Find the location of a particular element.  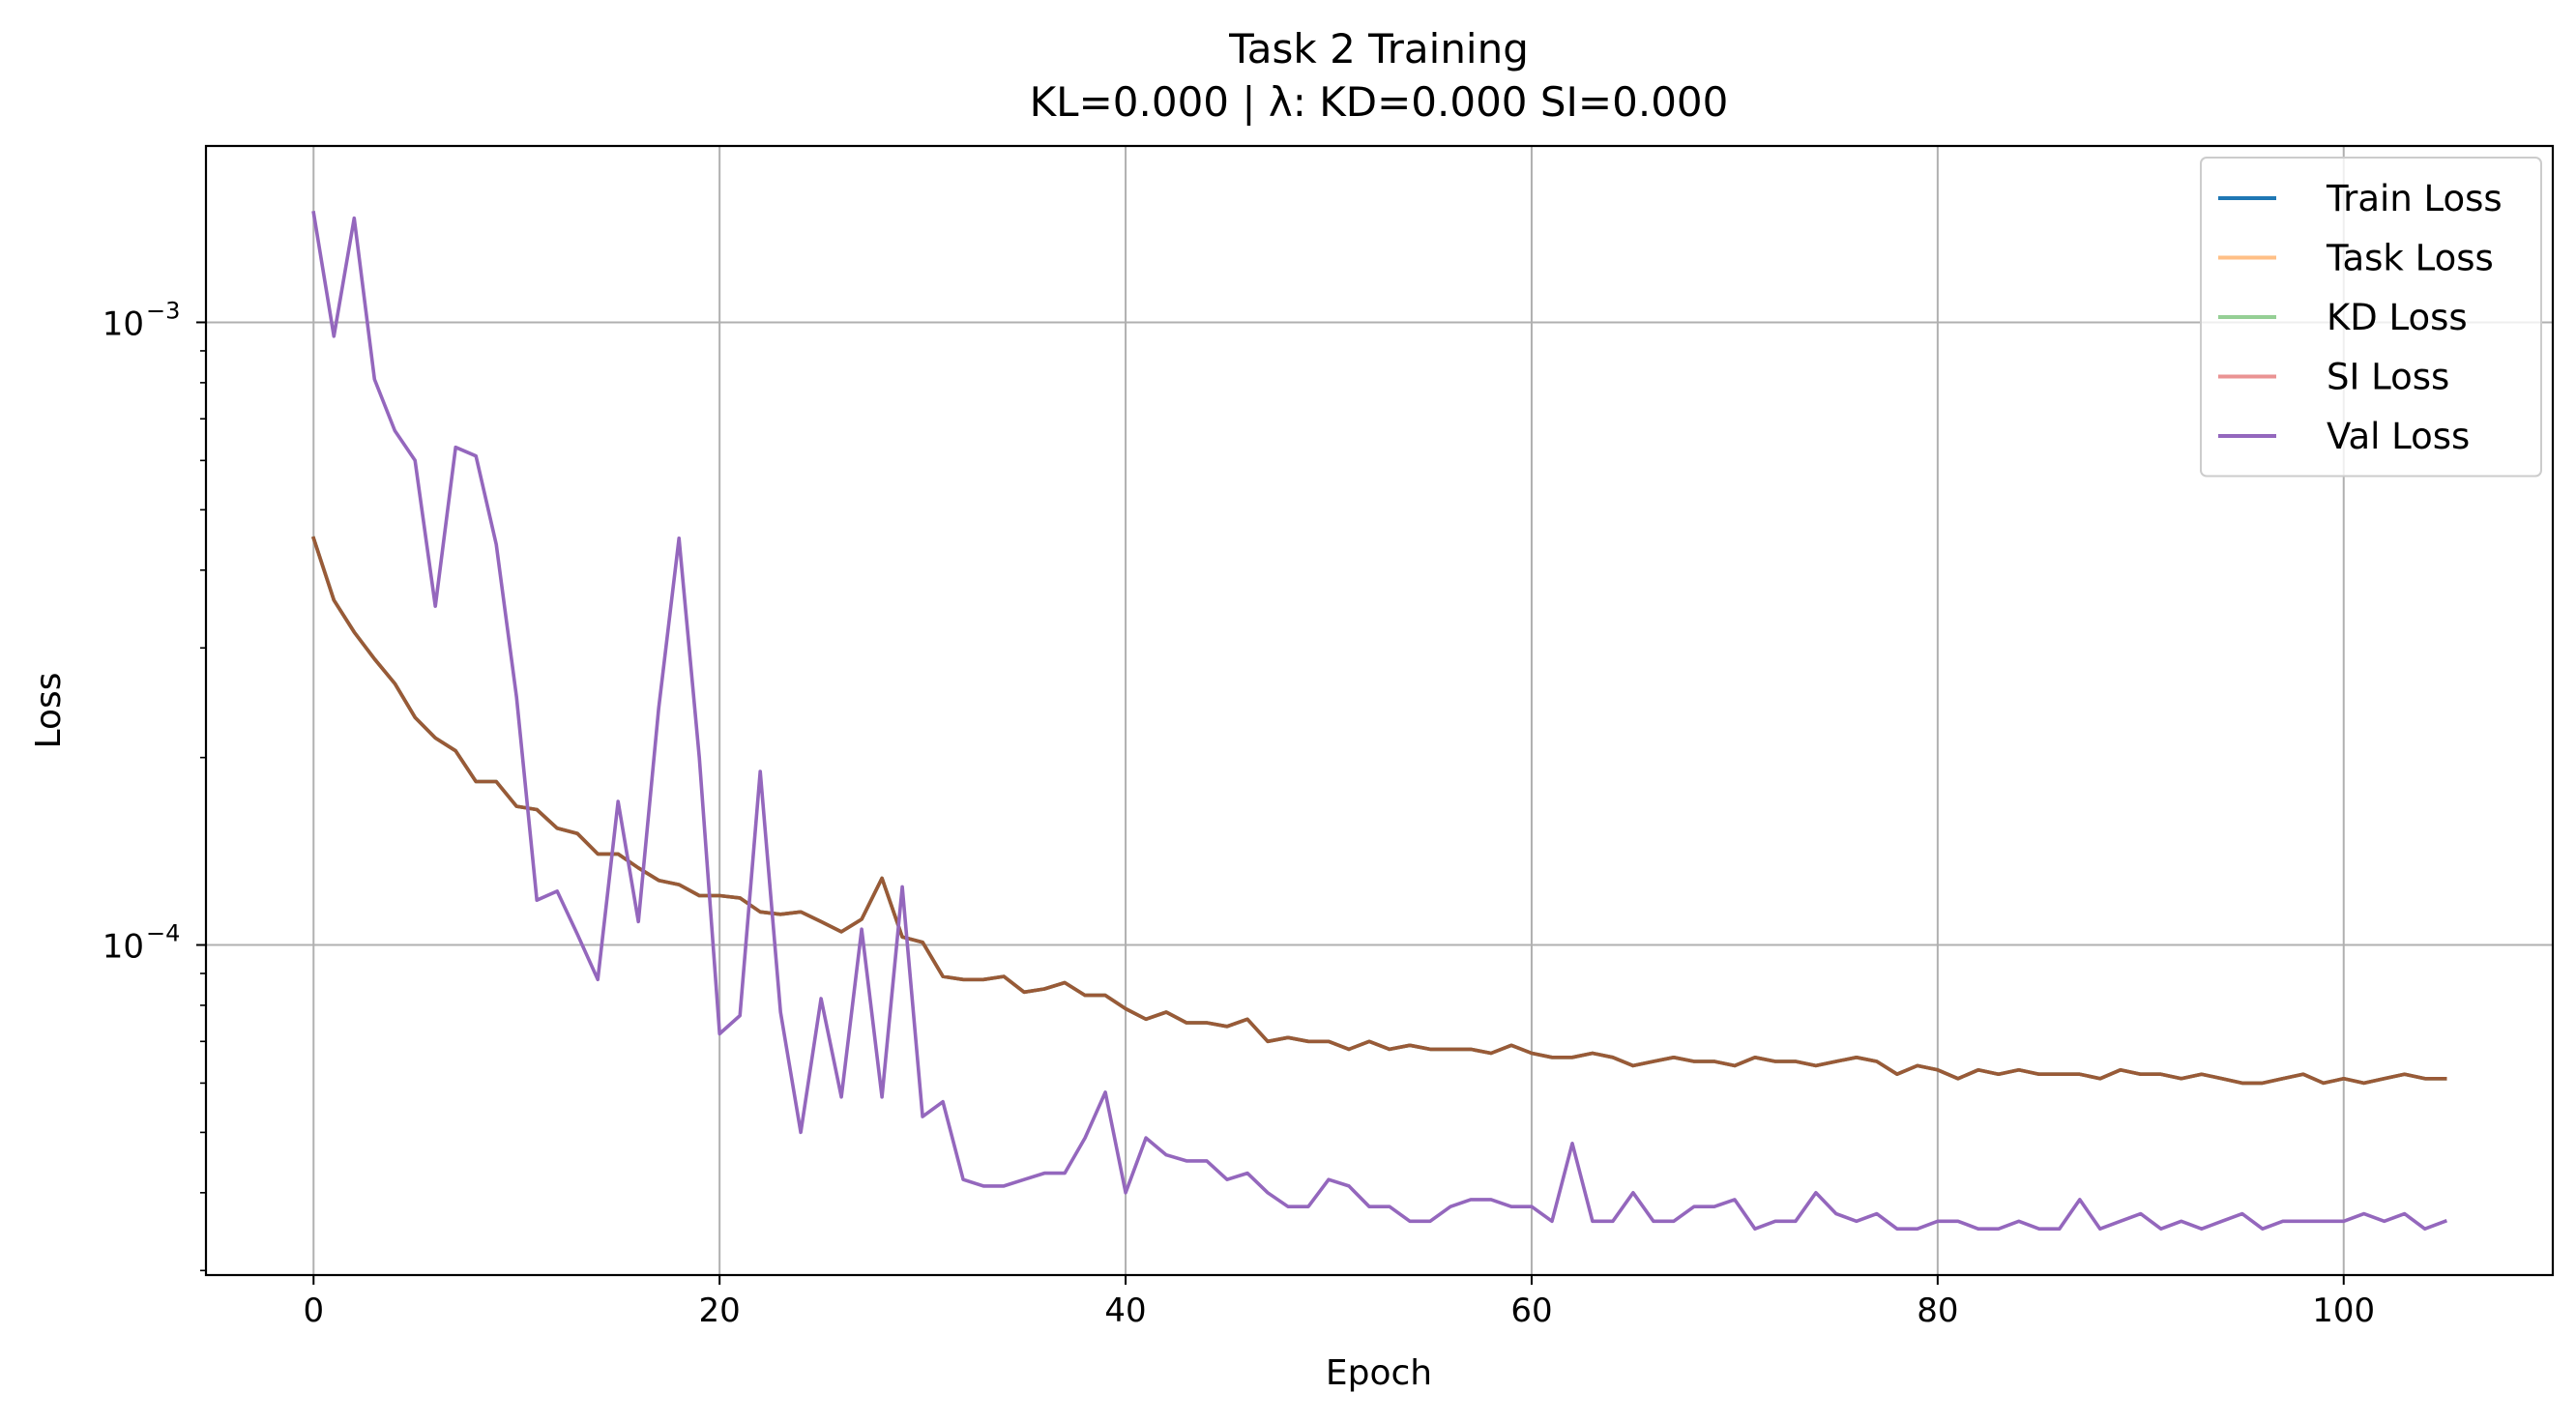

legend-box is located at coordinates (2371, 317).